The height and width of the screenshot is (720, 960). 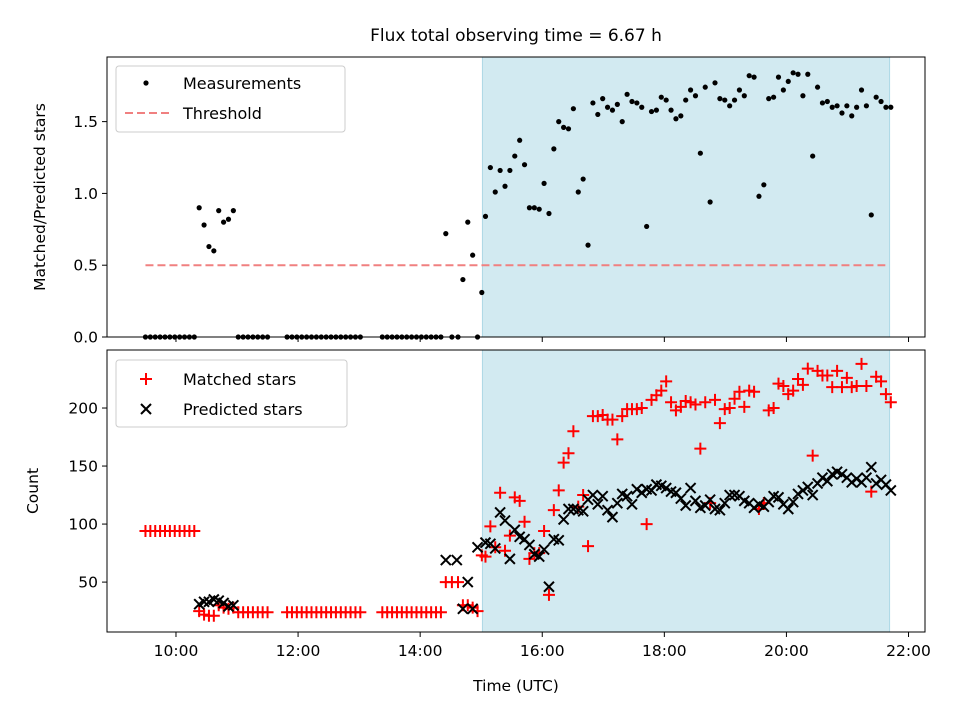 What do you see at coordinates (908, 651) in the screenshot?
I see `bottom-x-tick-label: 22:00` at bounding box center [908, 651].